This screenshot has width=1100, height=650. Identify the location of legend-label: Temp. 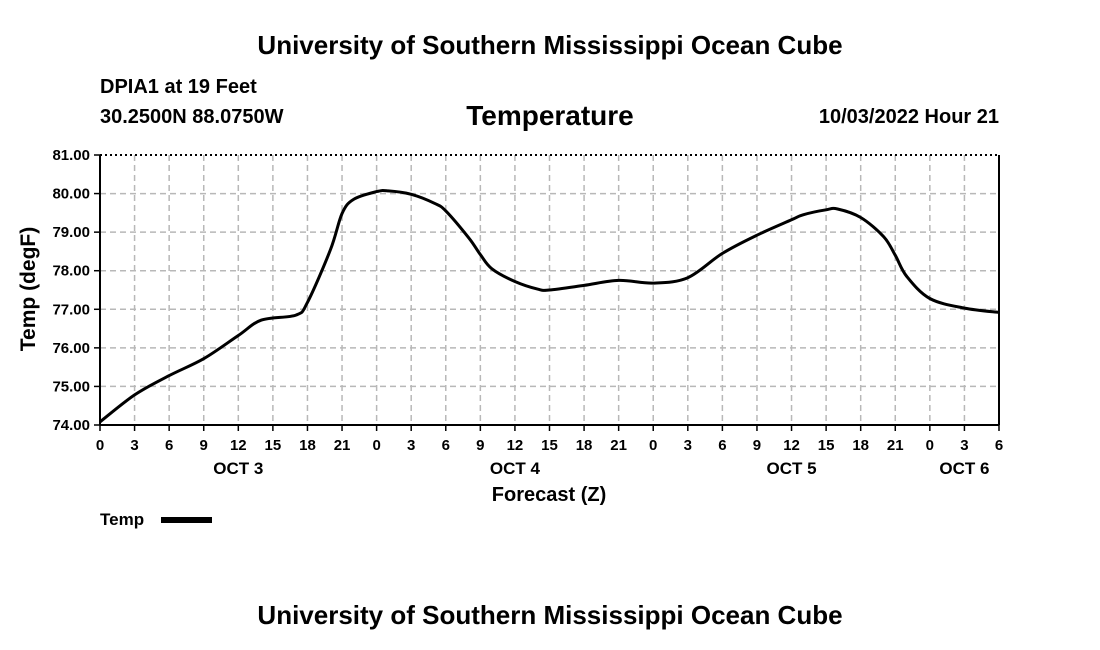
(122, 519).